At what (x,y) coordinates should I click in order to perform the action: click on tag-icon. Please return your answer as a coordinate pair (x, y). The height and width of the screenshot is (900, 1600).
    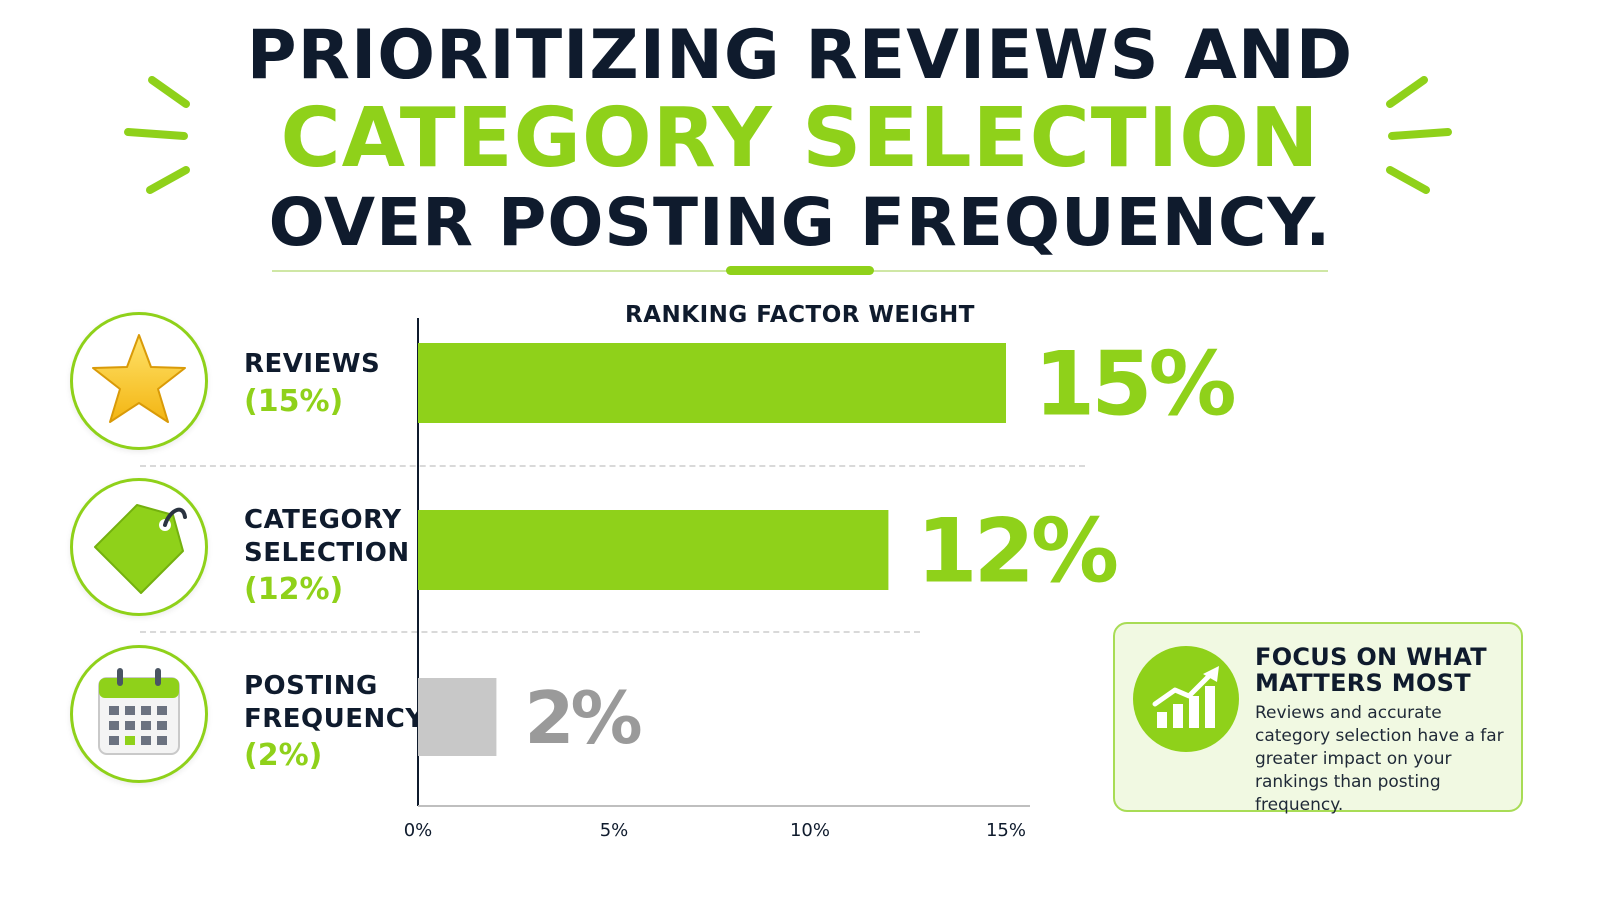
    Looking at the image, I should click on (140, 549).